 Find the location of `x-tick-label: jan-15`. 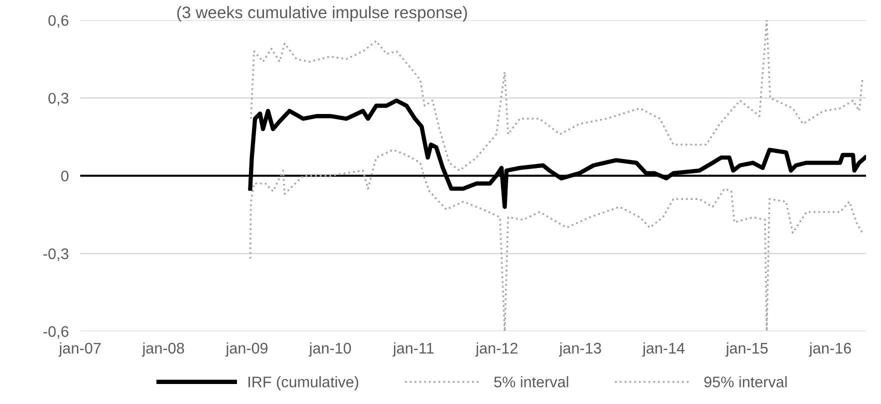

x-tick-label: jan-15 is located at coordinates (747, 349).